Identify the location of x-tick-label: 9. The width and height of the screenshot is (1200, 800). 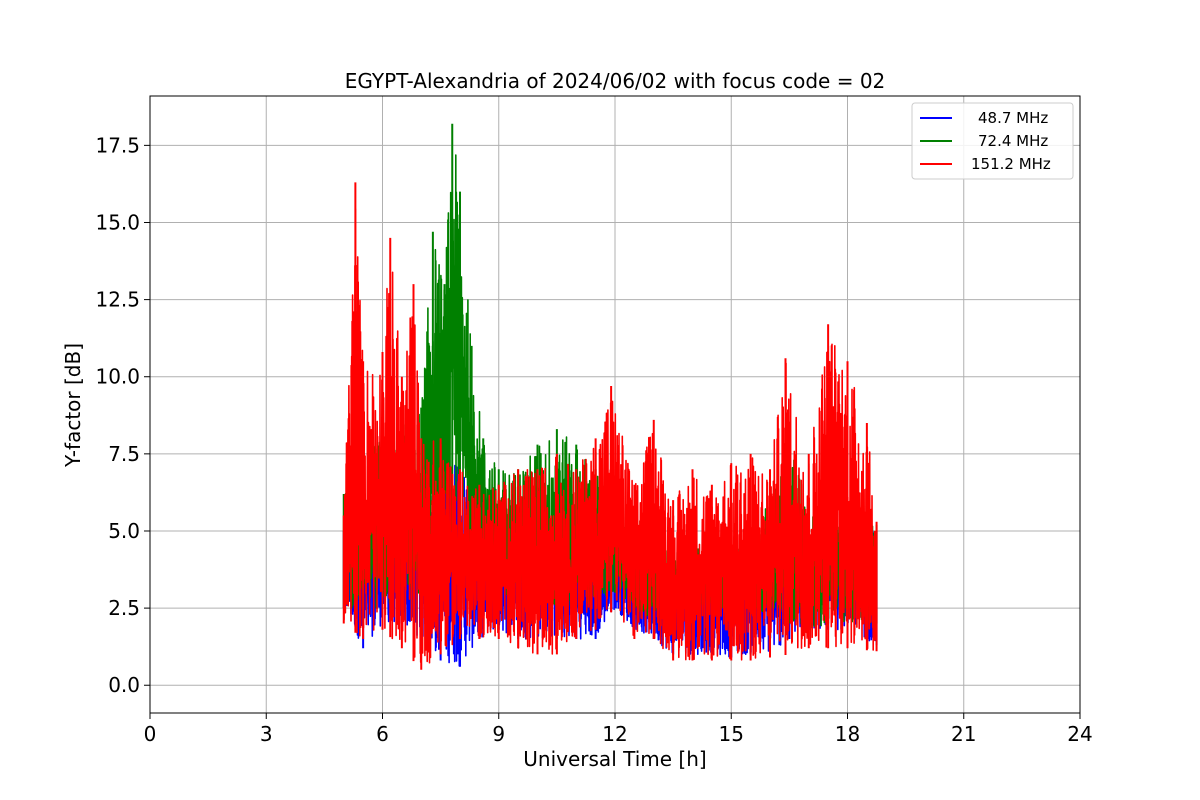
(498, 734).